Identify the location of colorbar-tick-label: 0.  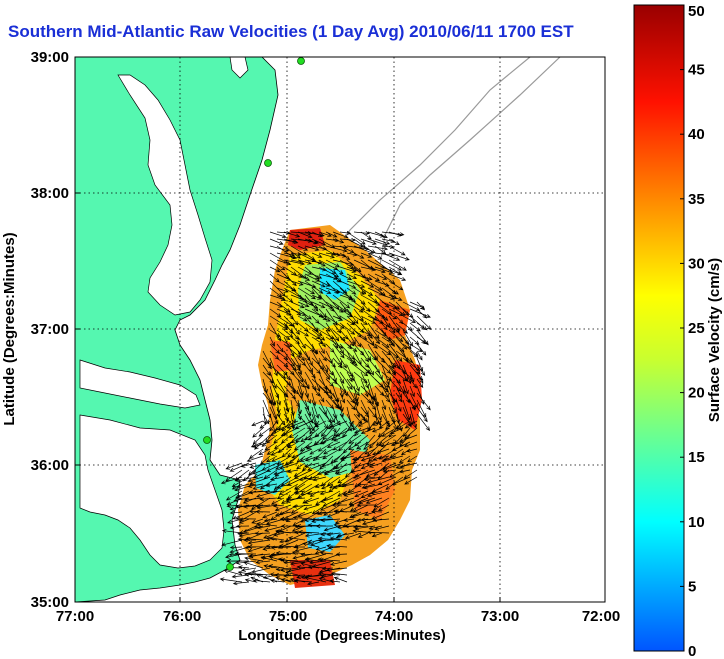
(692, 651).